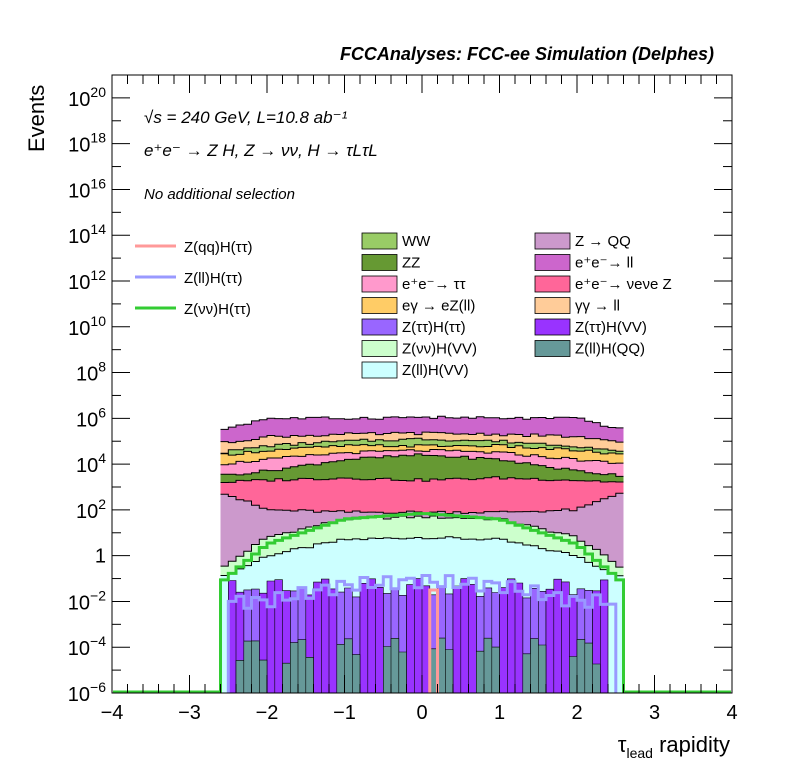  Describe the element at coordinates (603, 241) in the screenshot. I see `legend-label-z-qq: Z → QQ` at that location.